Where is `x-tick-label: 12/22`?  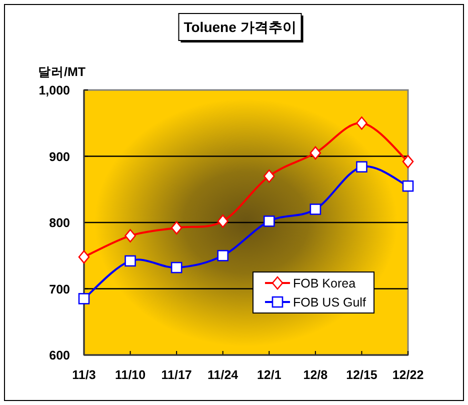 x-tick-label: 12/22 is located at coordinates (408, 375).